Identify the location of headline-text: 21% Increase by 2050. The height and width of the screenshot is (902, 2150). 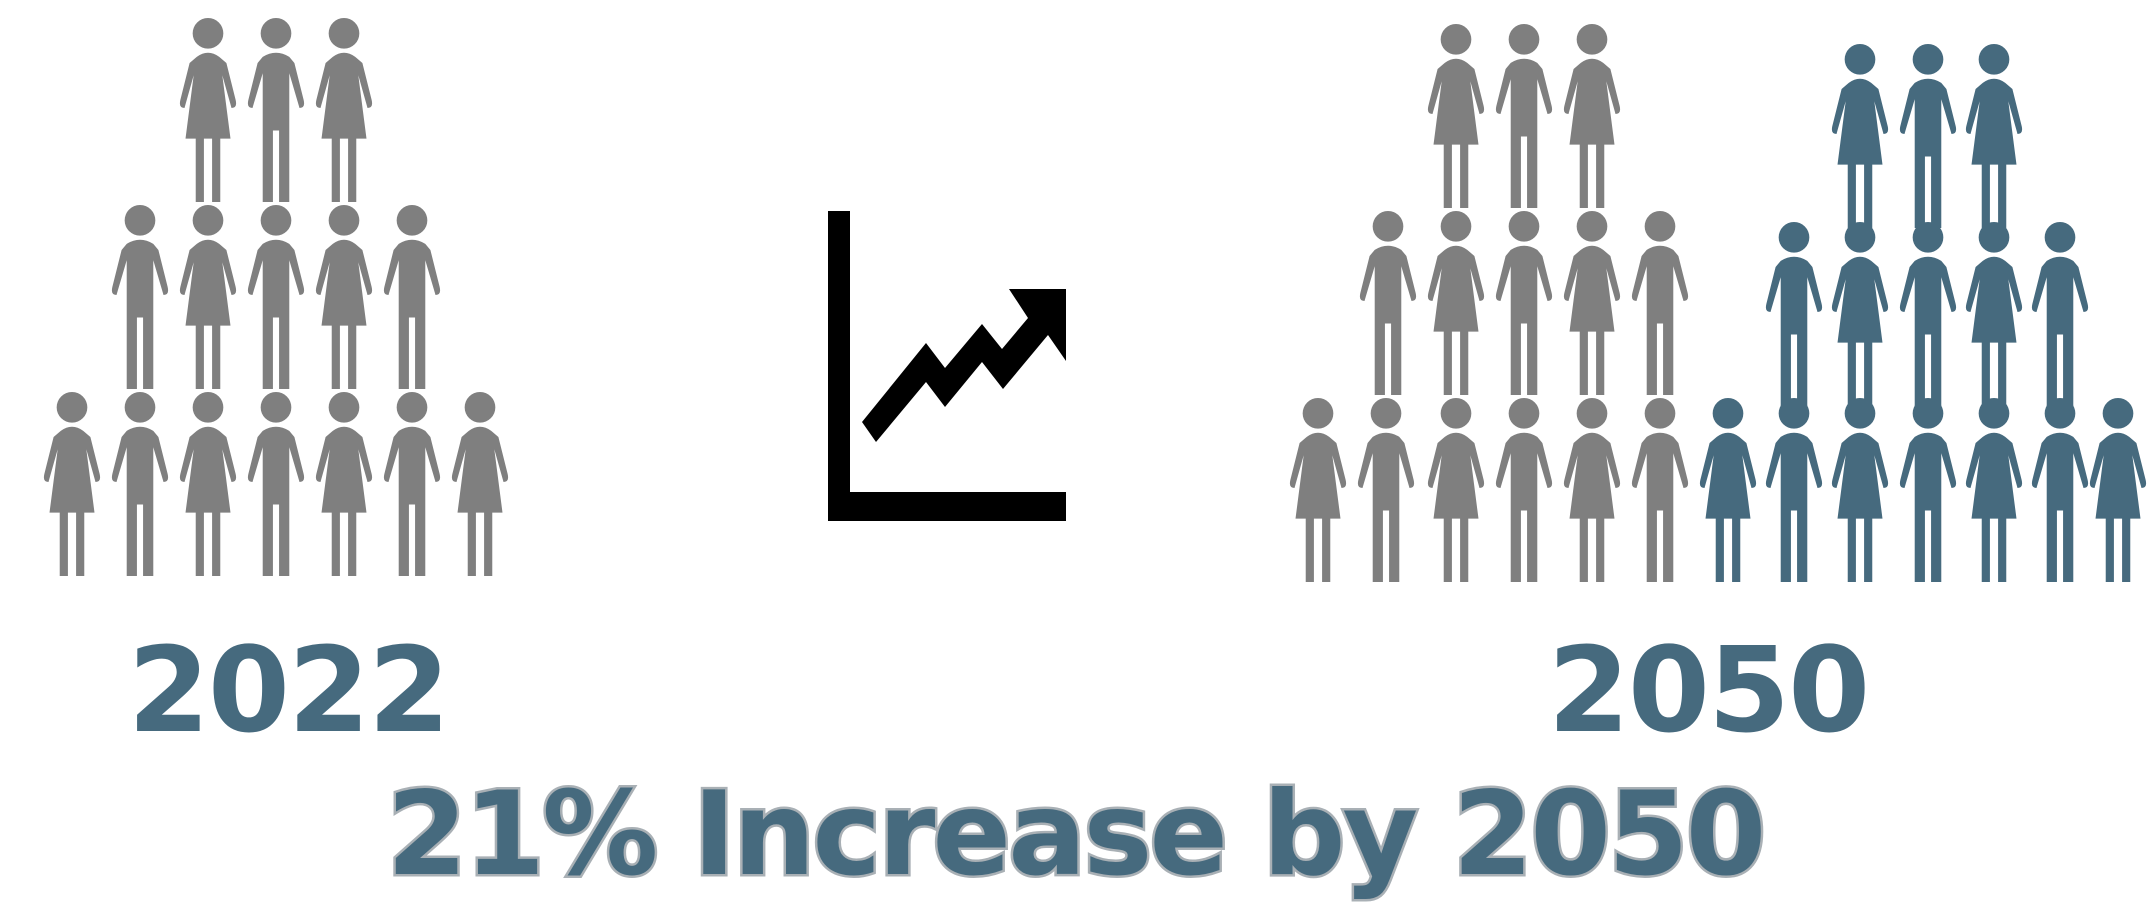
(1076, 834).